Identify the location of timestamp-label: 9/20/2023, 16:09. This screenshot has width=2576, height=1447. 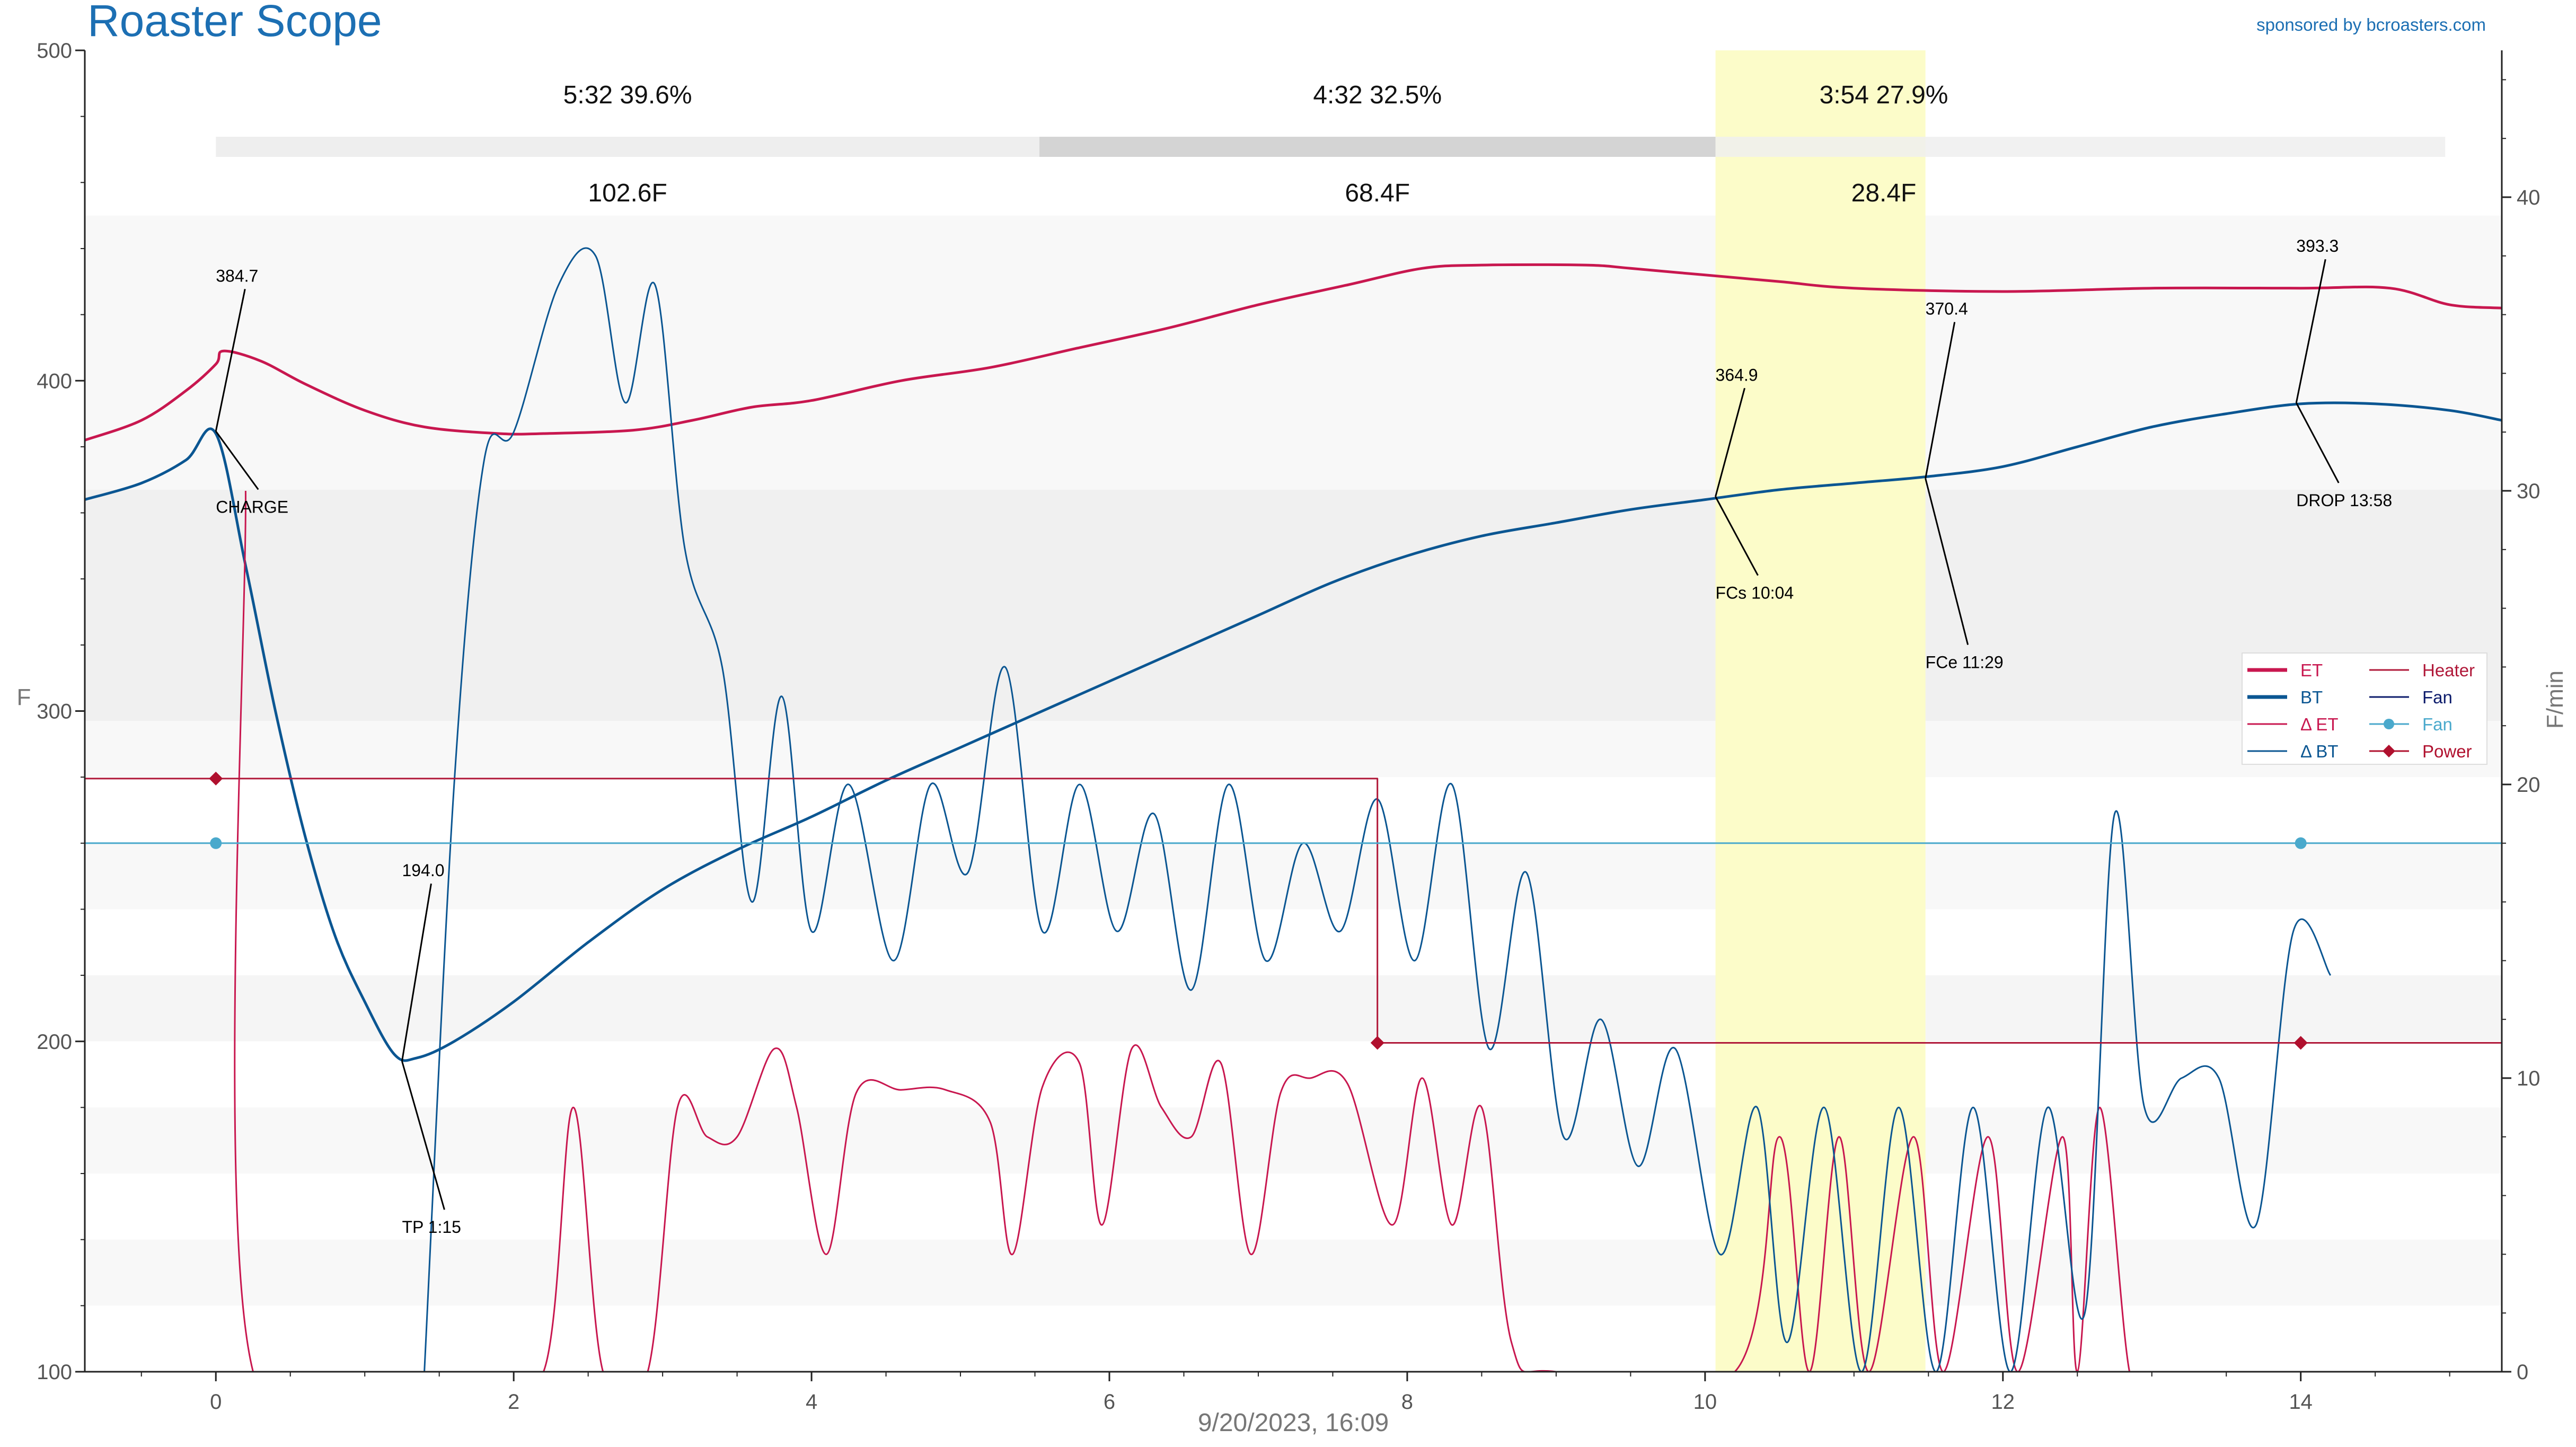
(1293, 1423).